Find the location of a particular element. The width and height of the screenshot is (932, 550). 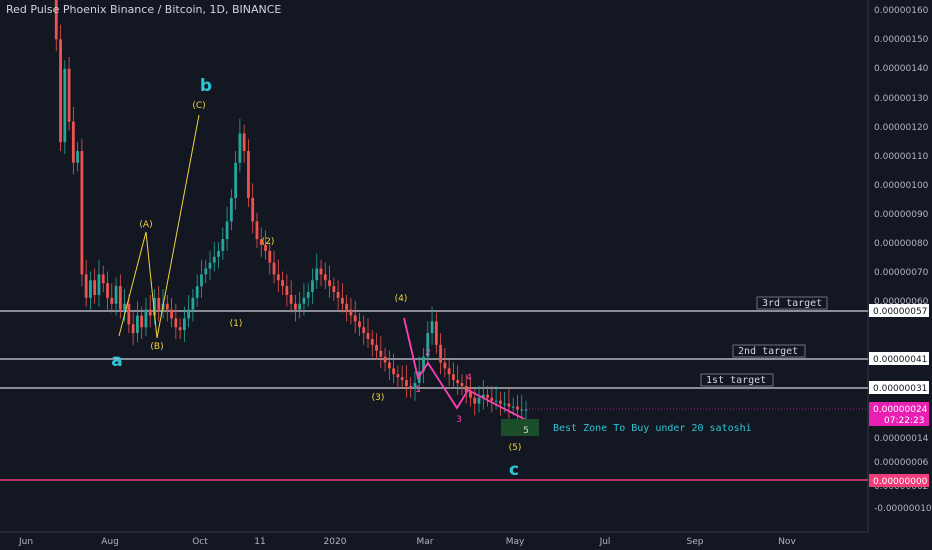

wave-label: (2) is located at coordinates (268, 242).